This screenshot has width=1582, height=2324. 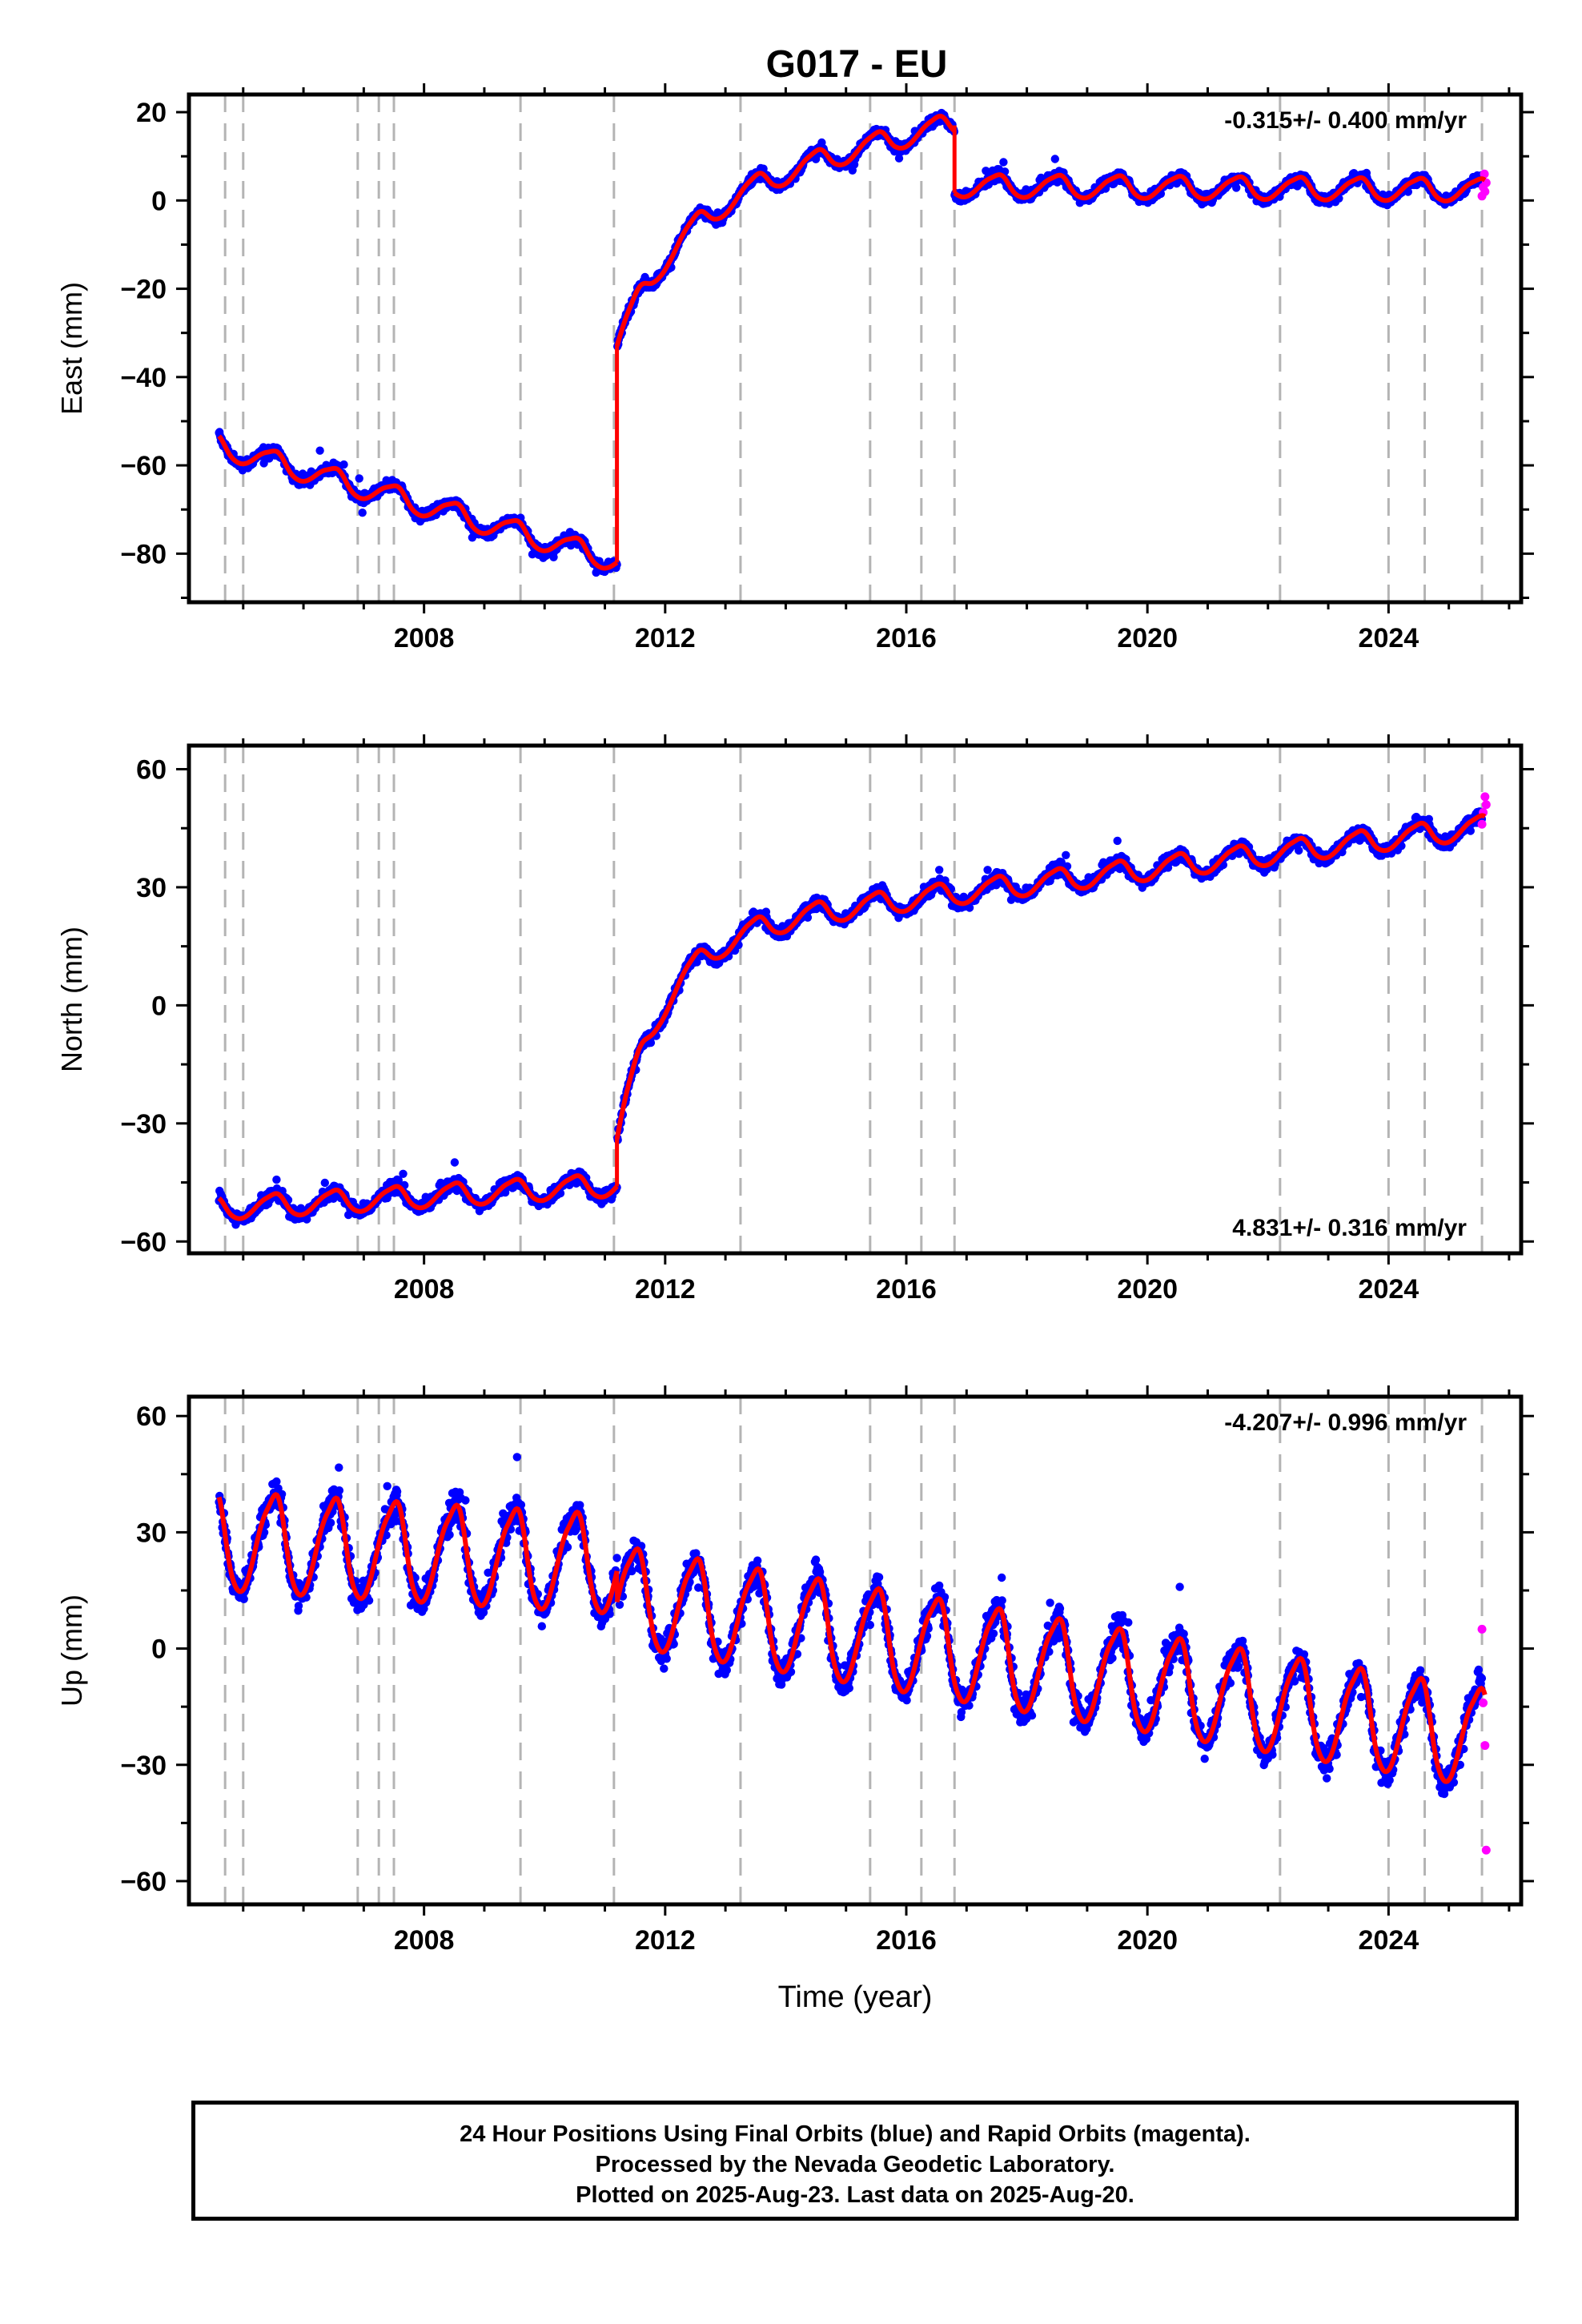 What do you see at coordinates (857, 64) in the screenshot?
I see `figure-title: G017 - EU` at bounding box center [857, 64].